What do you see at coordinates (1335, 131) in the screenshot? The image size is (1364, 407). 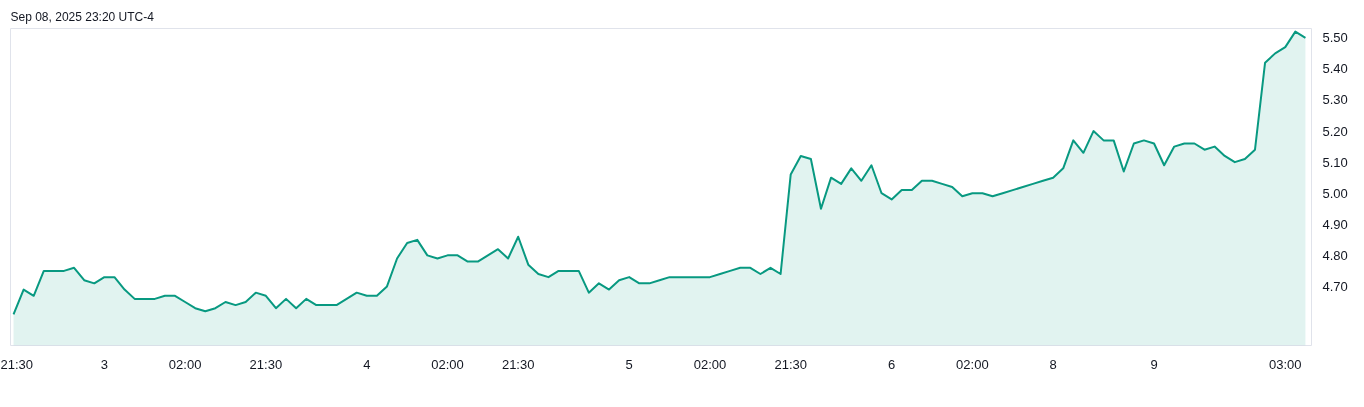 I see `y-tick-label: 5.20` at bounding box center [1335, 131].